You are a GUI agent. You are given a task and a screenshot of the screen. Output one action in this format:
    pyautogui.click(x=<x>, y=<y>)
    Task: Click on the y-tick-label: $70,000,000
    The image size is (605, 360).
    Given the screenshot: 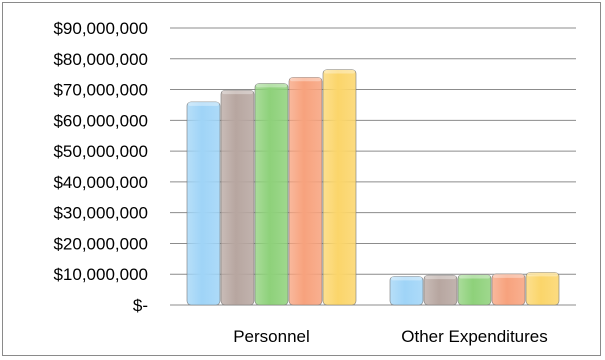 What is the action you would take?
    pyautogui.click(x=100, y=90)
    